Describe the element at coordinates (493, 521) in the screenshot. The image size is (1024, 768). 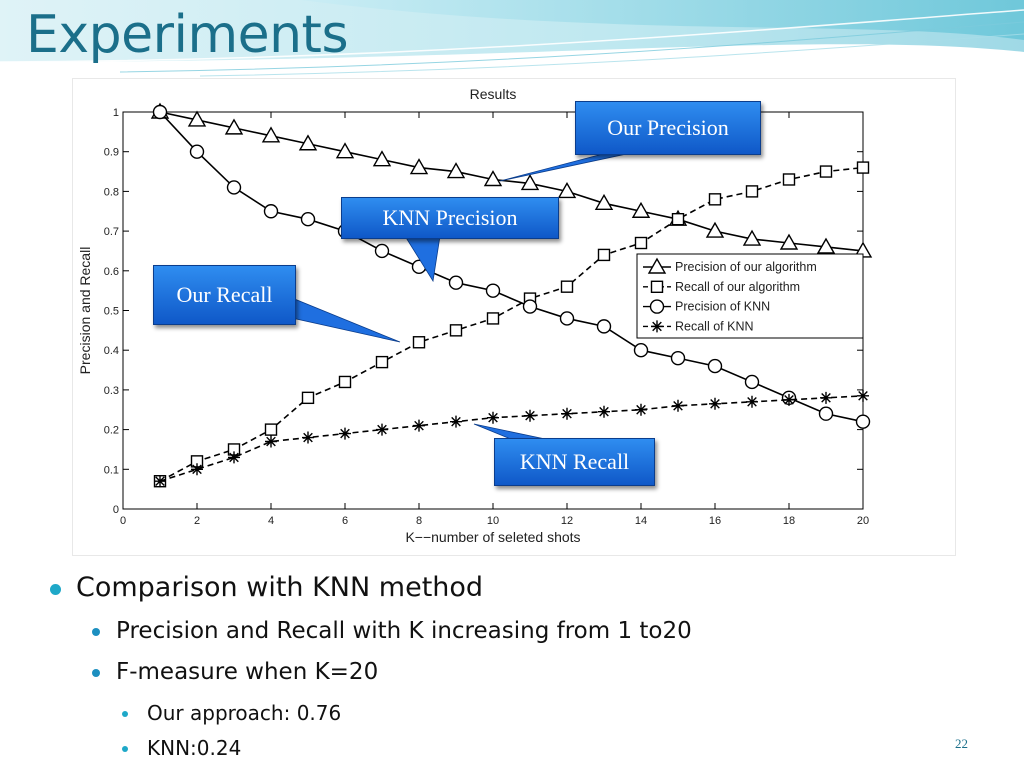
I see `x-tick-label: 10` at that location.